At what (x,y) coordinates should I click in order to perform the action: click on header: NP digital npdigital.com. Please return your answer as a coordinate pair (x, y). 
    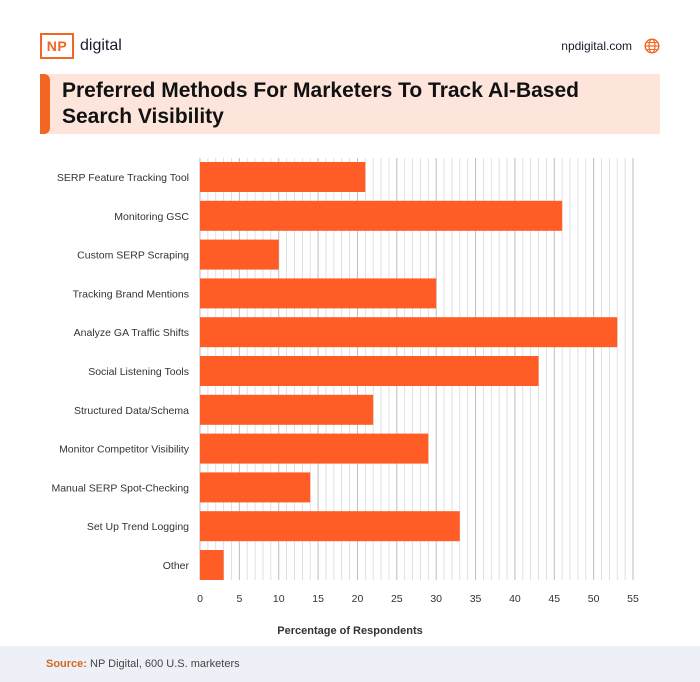
    Looking at the image, I should click on (350, 46).